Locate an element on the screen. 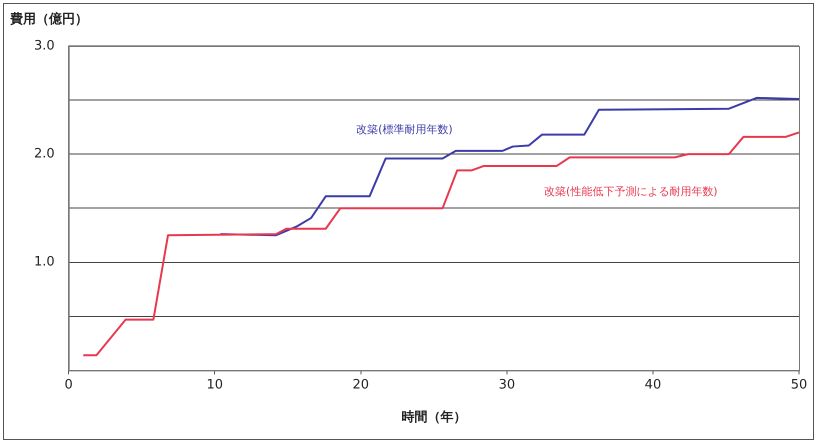 This screenshot has width=821, height=446. series-label: 改築(性能低下予測による耐用年数) is located at coordinates (631, 191).